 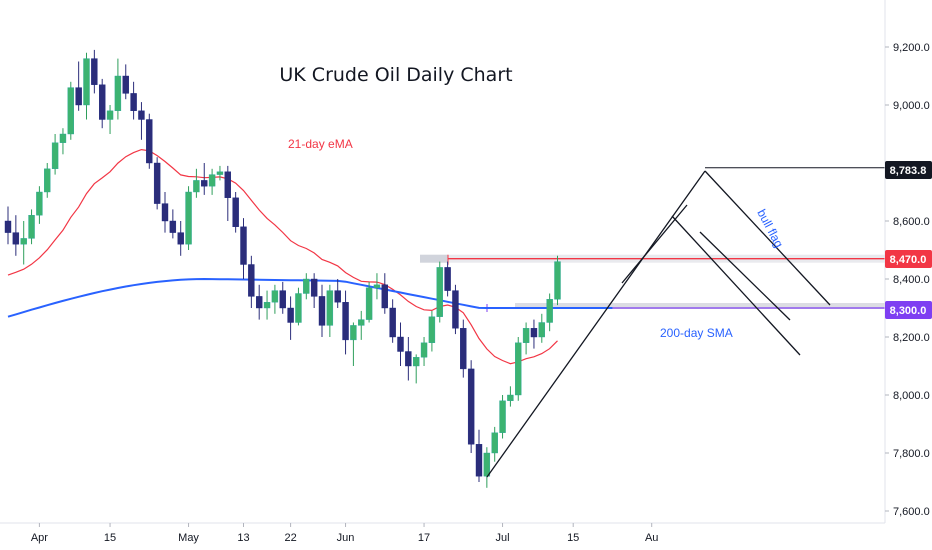 What do you see at coordinates (911, 106) in the screenshot?
I see `y-tick-label: 9,000.0` at bounding box center [911, 106].